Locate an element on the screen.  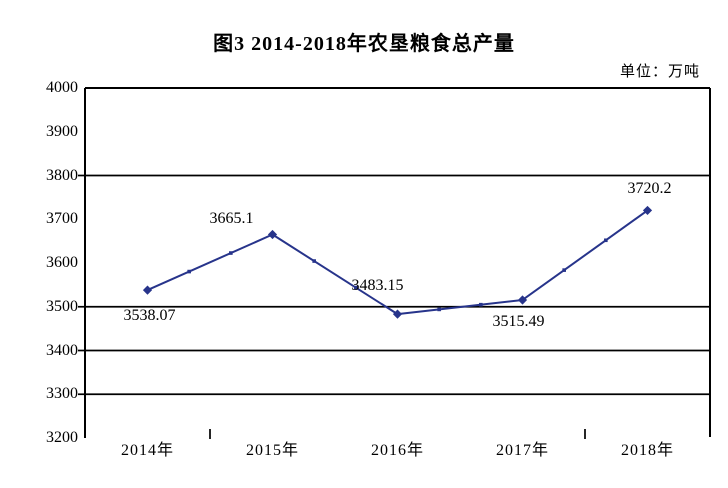
data-point-label: 3720.2 is located at coordinates (649, 189).